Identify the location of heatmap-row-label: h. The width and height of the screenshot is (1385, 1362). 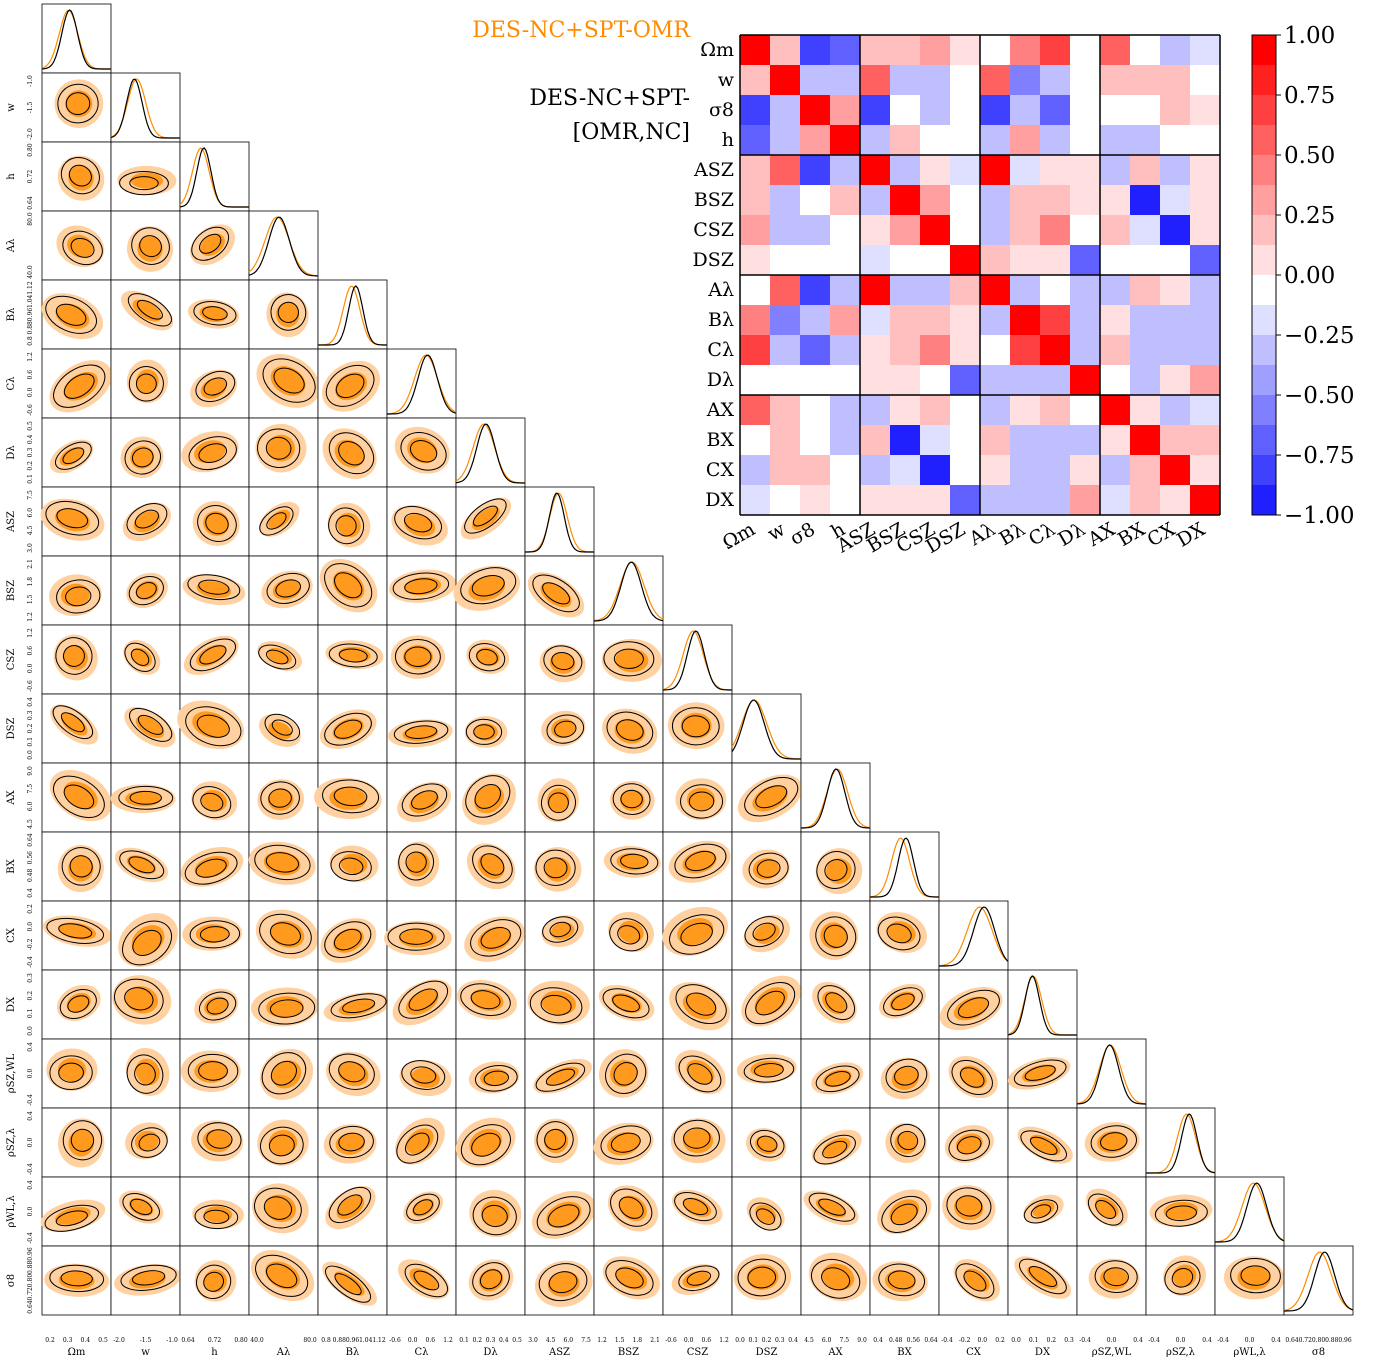
(728, 140).